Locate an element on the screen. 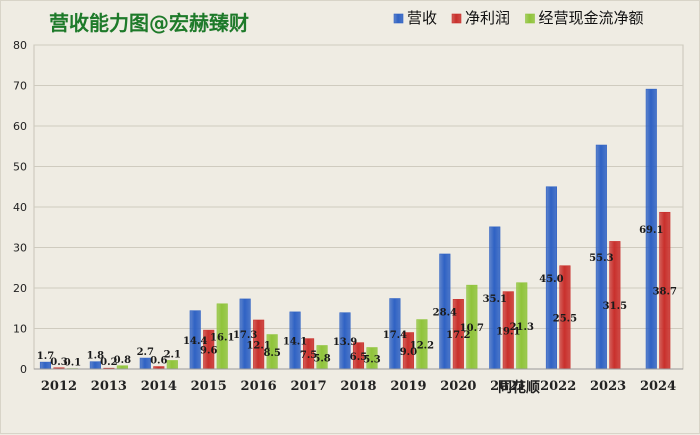 The width and height of the screenshot is (700, 435). y-tick-label: 80 is located at coordinates (20, 45).